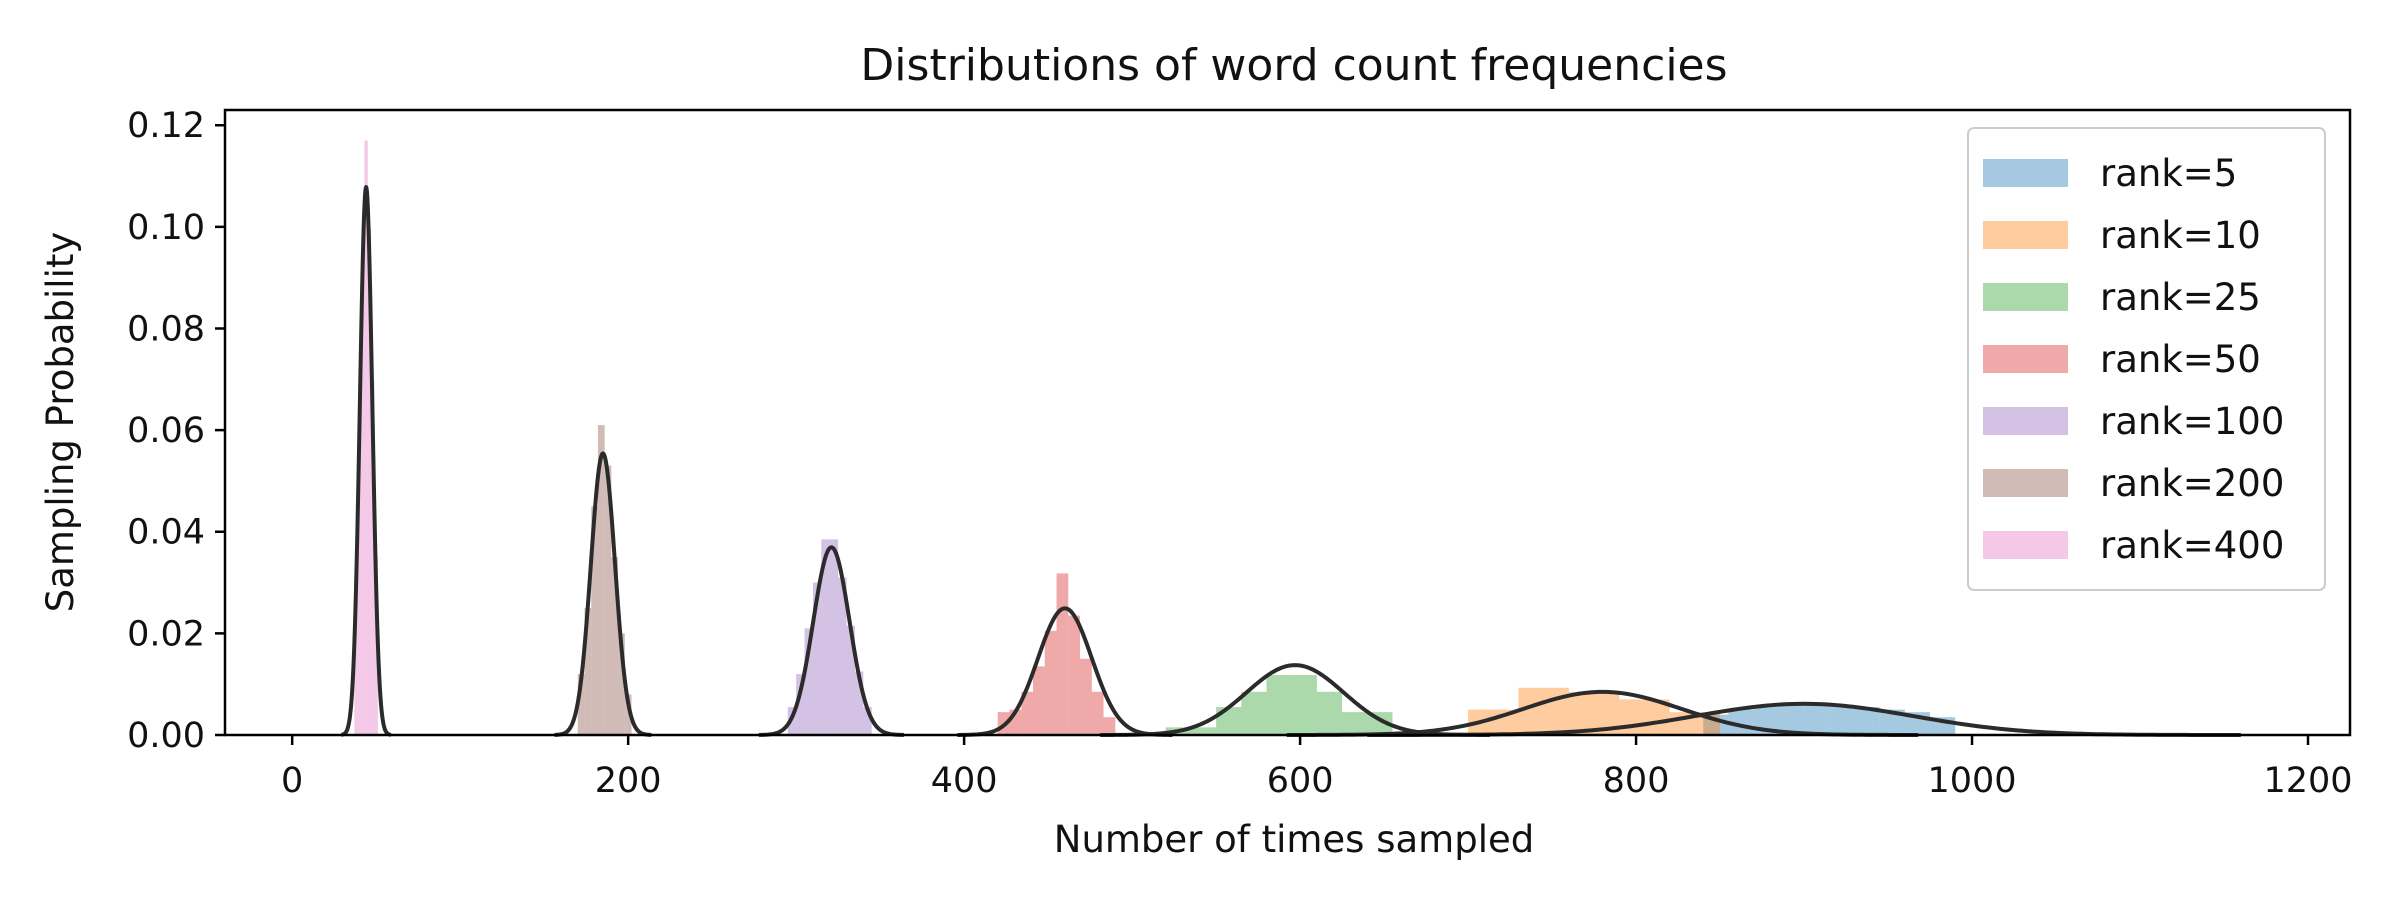  Describe the element at coordinates (166, 126) in the screenshot. I see `y-tick-label: 0.12` at that location.